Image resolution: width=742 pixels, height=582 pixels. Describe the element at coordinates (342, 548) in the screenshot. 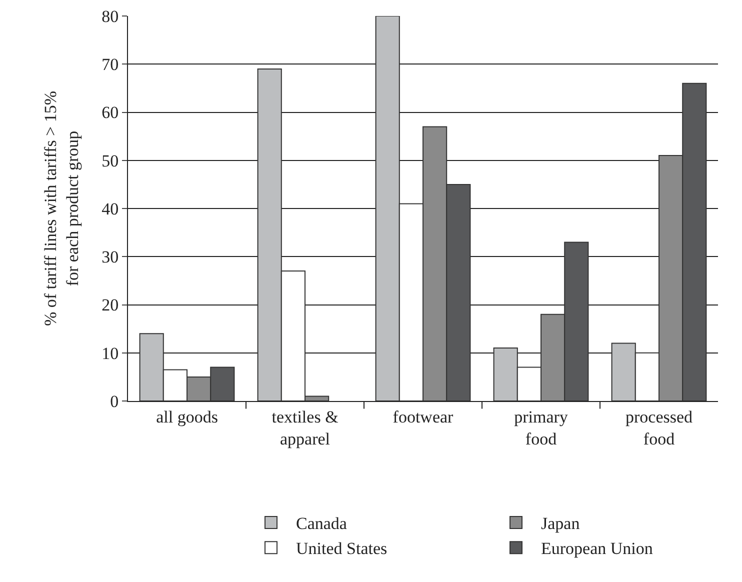

I see `legend-label: United States` at that location.